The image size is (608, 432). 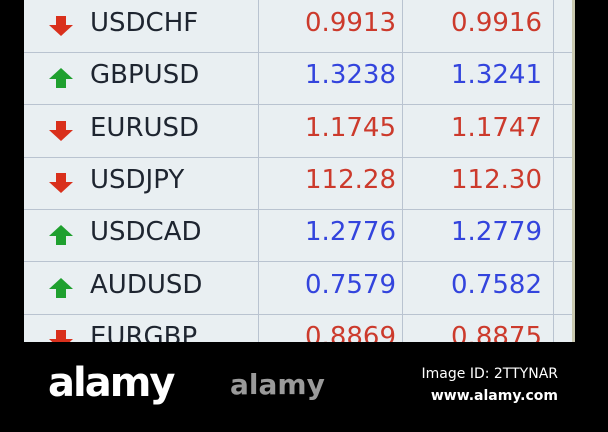 What do you see at coordinates (496, 284) in the screenshot?
I see `ask-price: 0.7582` at bounding box center [496, 284].